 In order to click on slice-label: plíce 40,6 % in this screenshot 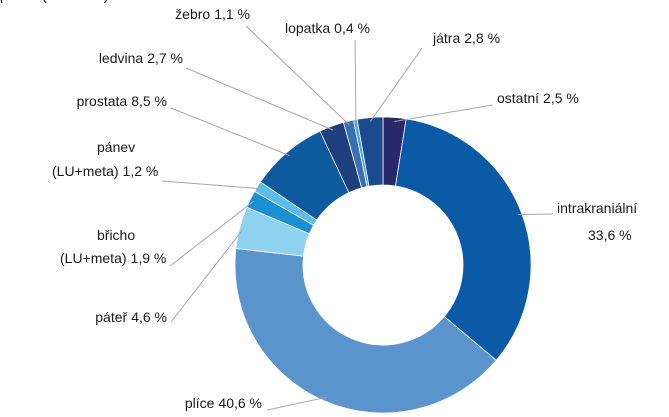, I will do `click(223, 403)`.